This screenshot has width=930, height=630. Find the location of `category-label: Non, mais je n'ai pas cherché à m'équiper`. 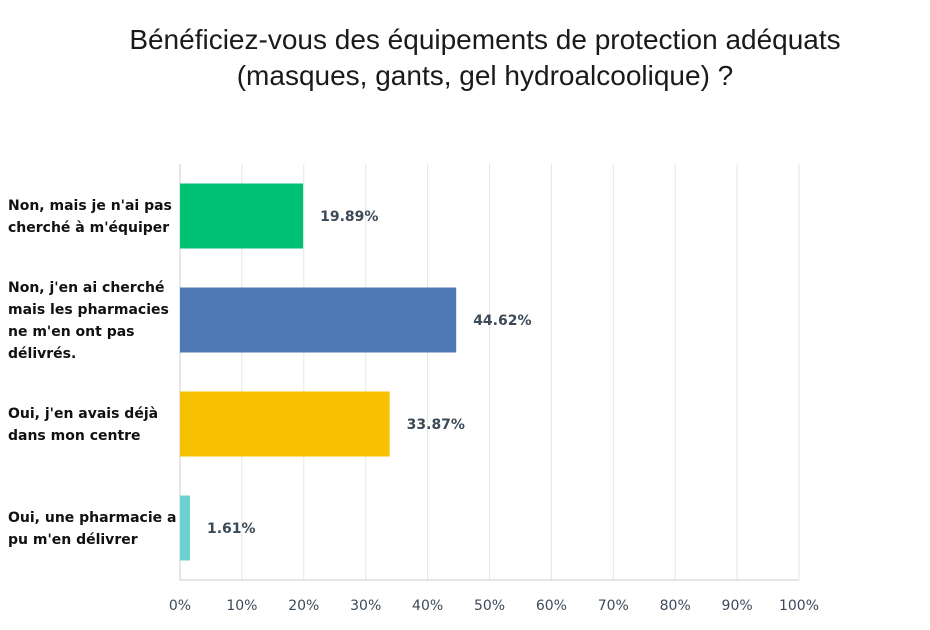

category-label: Non, mais je n'ai pas cherché à m'équiper is located at coordinates (90, 217).